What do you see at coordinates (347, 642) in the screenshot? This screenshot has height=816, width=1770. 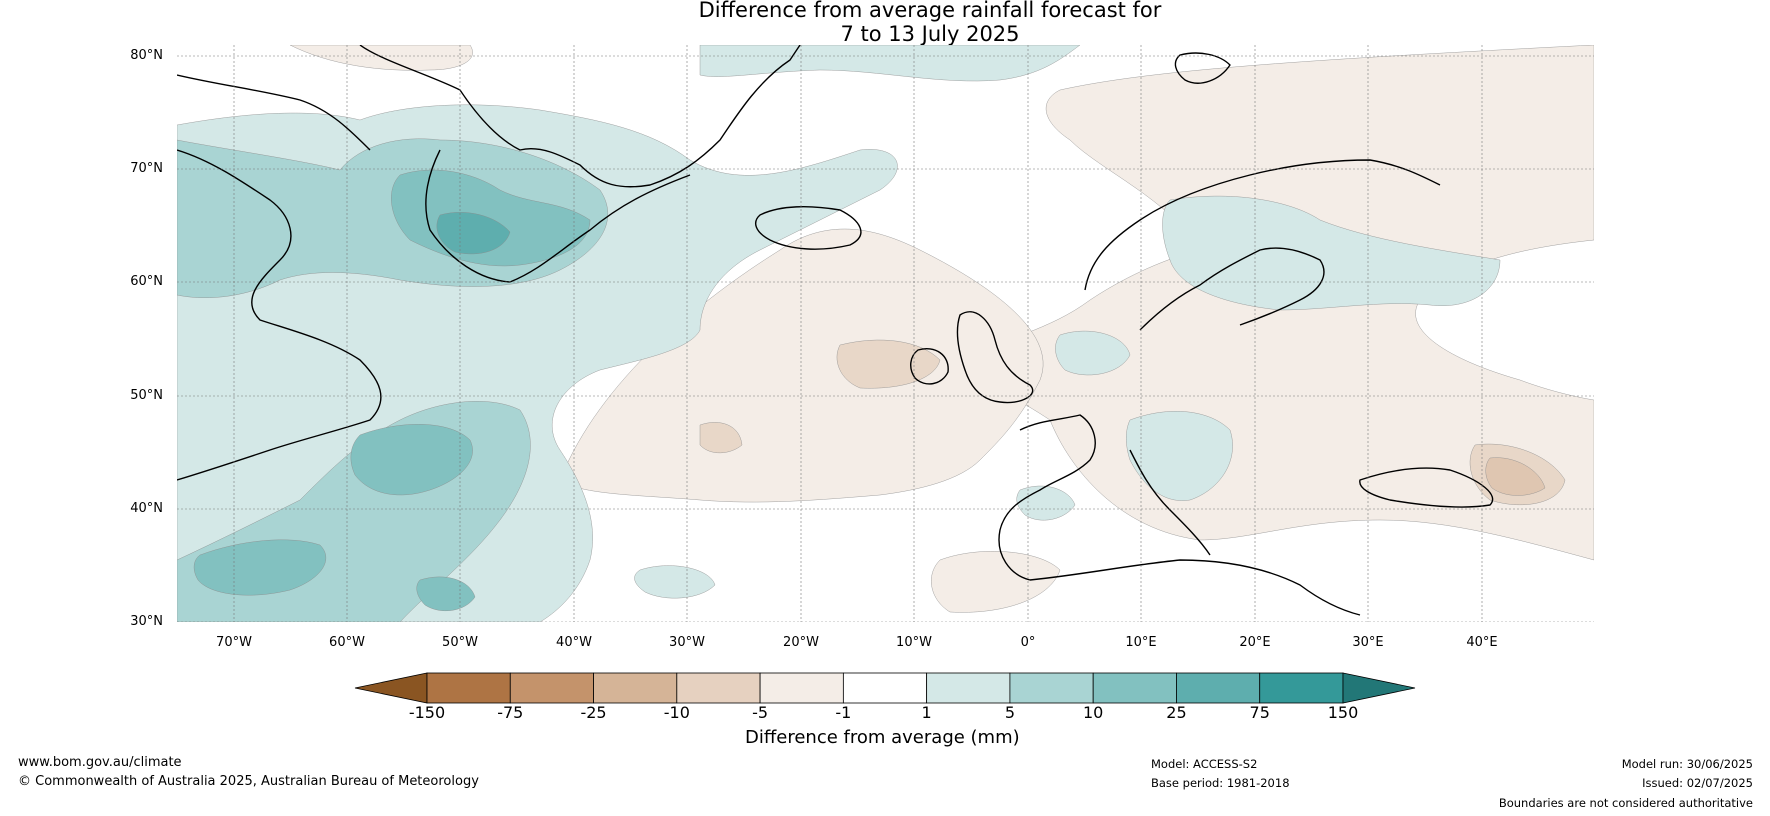 I see `lon-label-60w: 60°W` at bounding box center [347, 642].